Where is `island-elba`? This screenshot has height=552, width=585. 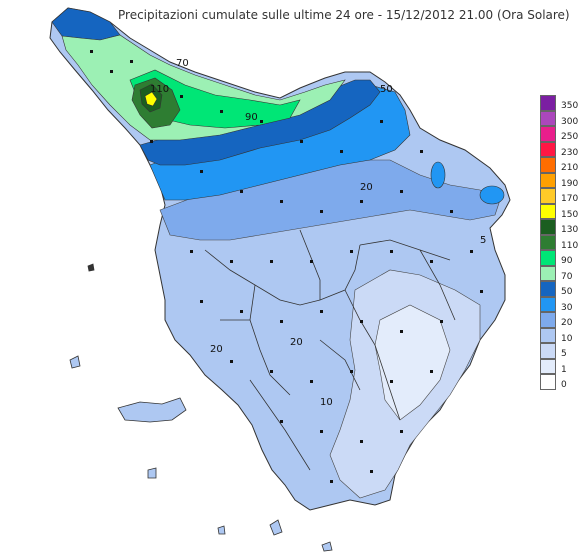 island-elba is located at coordinates (152, 410).